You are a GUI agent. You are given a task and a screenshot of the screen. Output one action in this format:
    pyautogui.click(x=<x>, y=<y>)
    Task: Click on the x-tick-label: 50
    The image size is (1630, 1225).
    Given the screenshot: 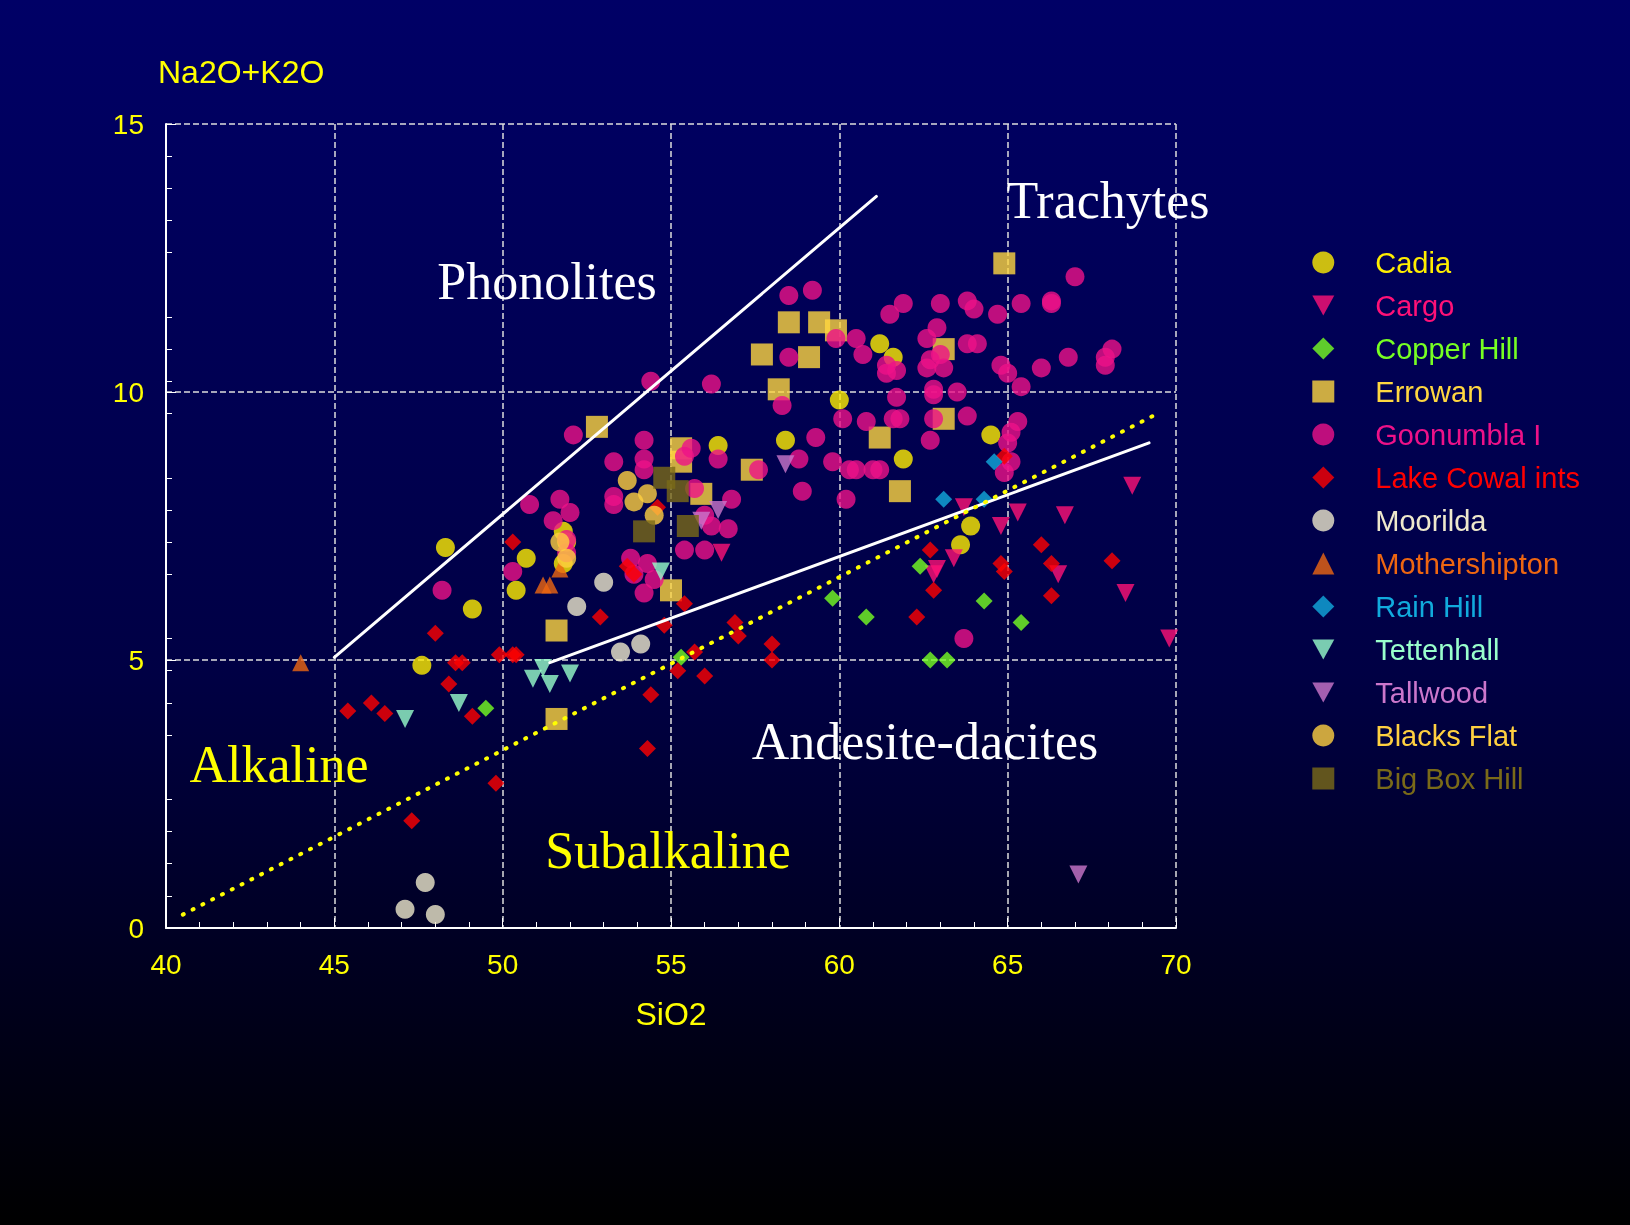 What is the action you would take?
    pyautogui.click(x=503, y=964)
    